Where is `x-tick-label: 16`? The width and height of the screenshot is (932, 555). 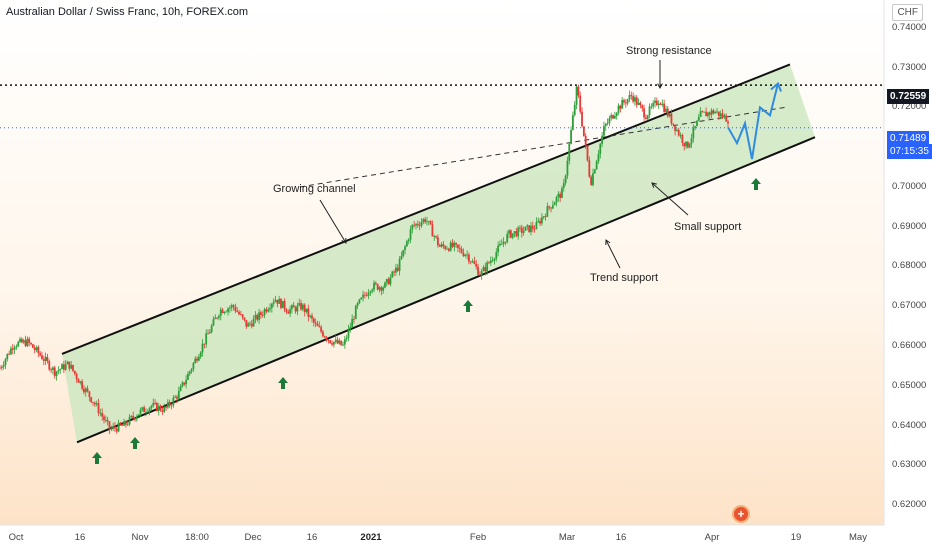
x-tick-label: 16 is located at coordinates (621, 537).